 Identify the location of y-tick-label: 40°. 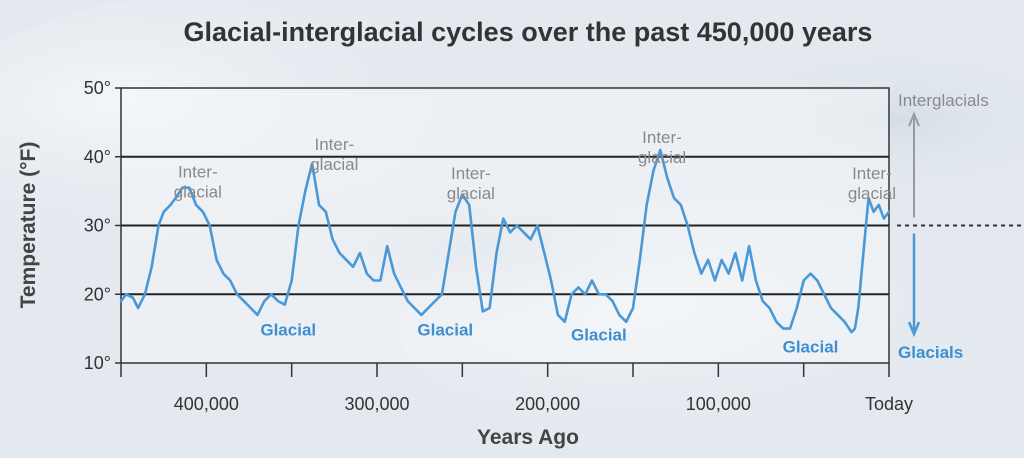
(97, 157).